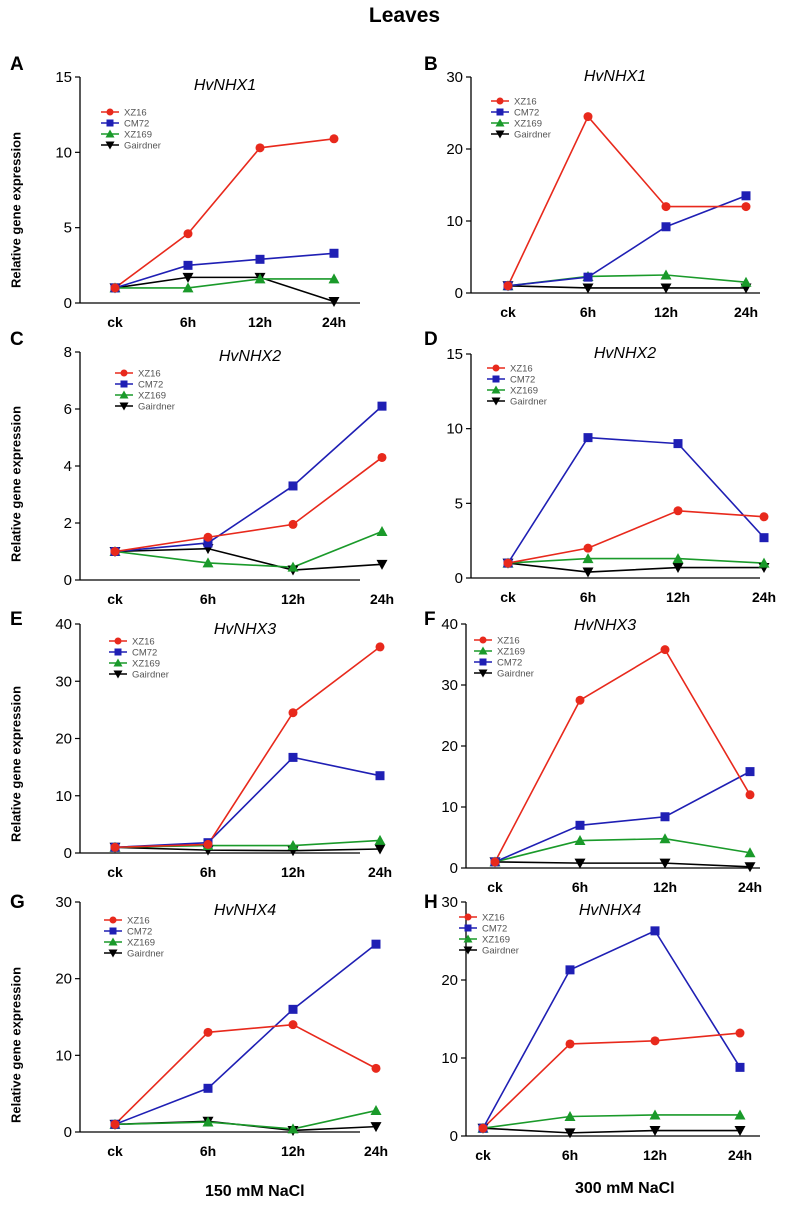 This screenshot has height=1221, width=809. What do you see at coordinates (404, 15) in the screenshot?
I see `figure-title: Leaves` at bounding box center [404, 15].